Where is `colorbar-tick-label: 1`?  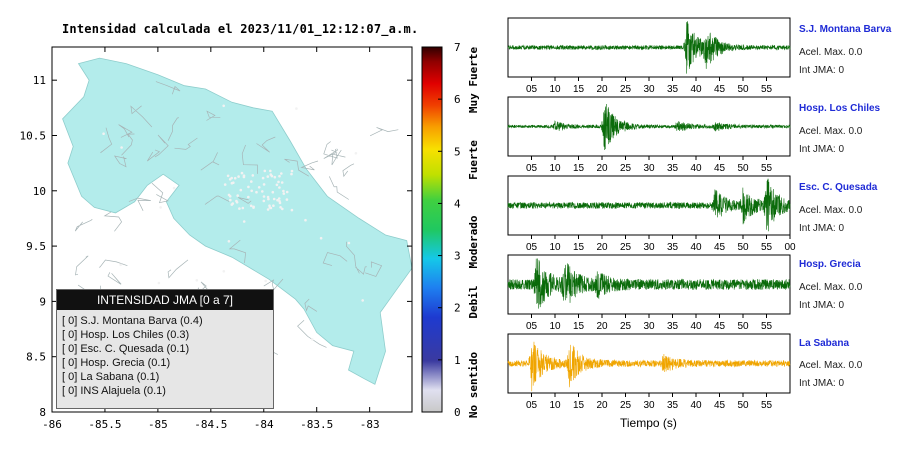 colorbar-tick-label: 1 is located at coordinates (457, 360).